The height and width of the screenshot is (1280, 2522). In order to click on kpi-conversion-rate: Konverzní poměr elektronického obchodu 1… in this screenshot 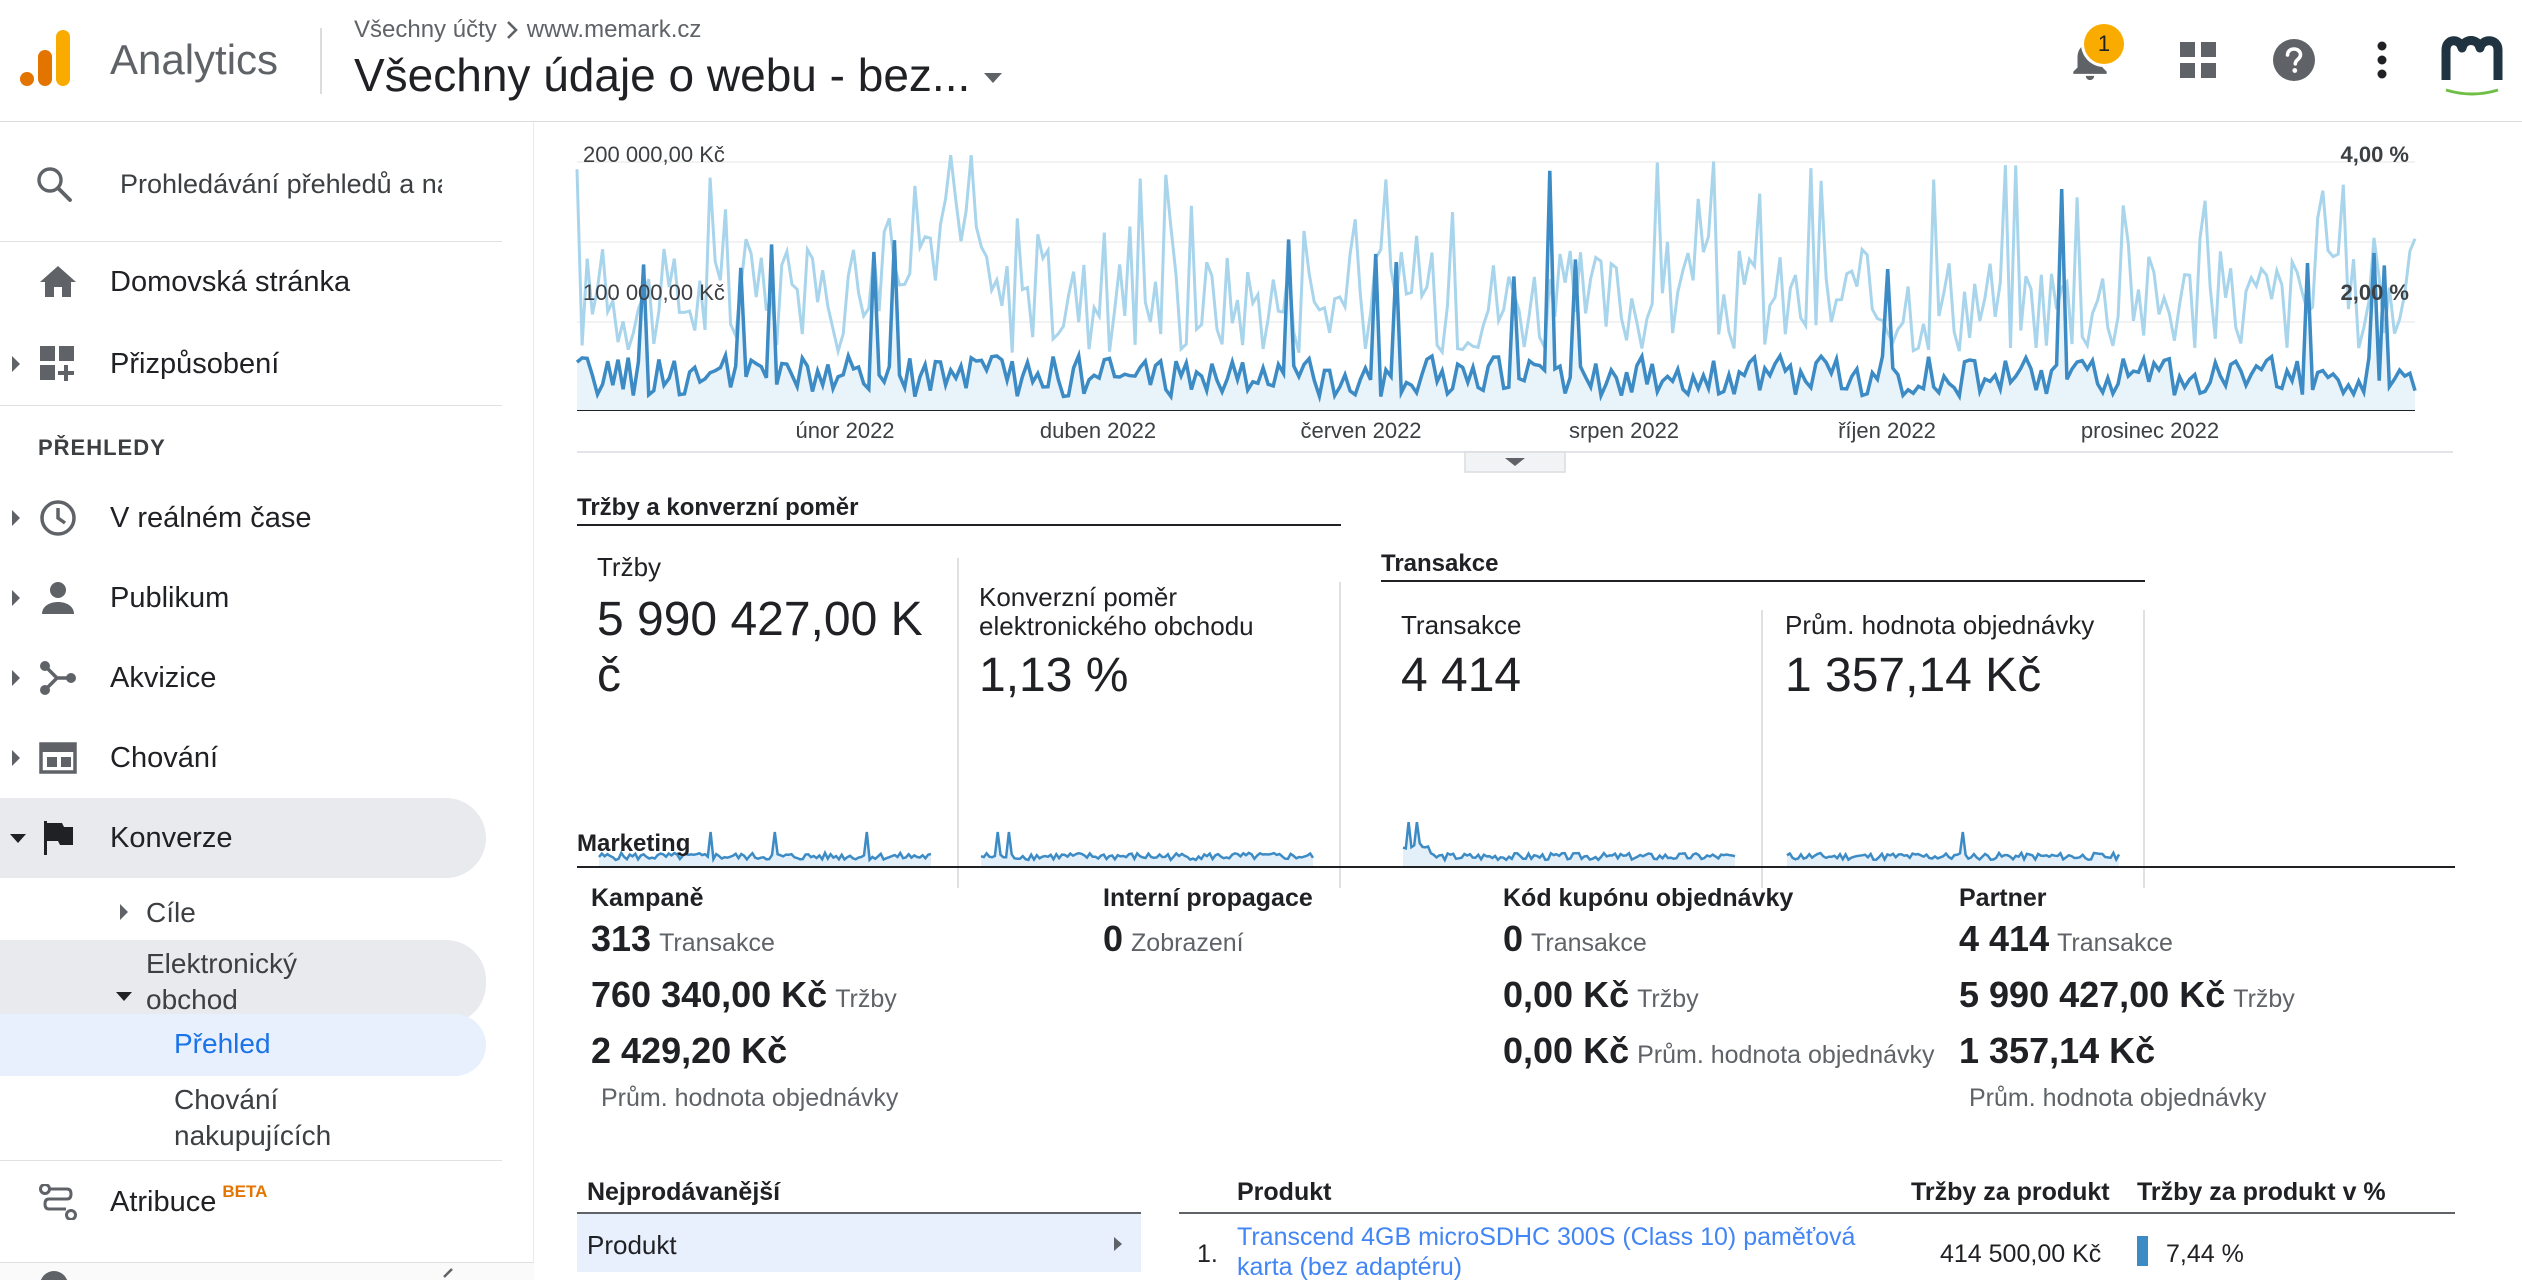, I will do `click(1165, 737)`.